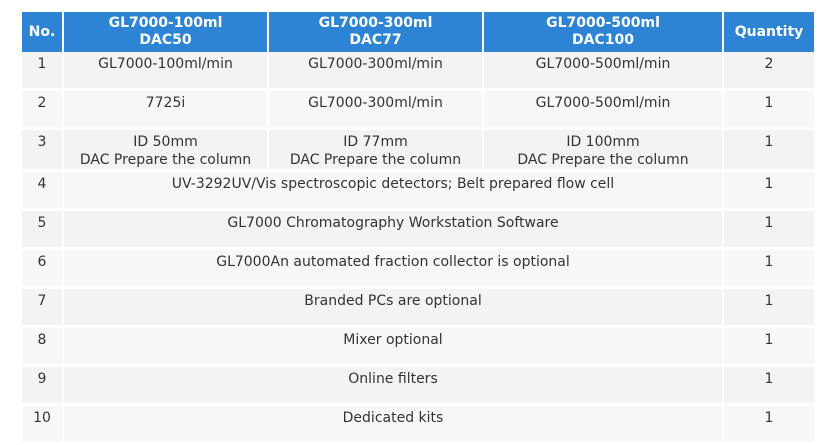 The height and width of the screenshot is (445, 825). I want to click on table-row: 8 Mixer optional 1, so click(418, 346).